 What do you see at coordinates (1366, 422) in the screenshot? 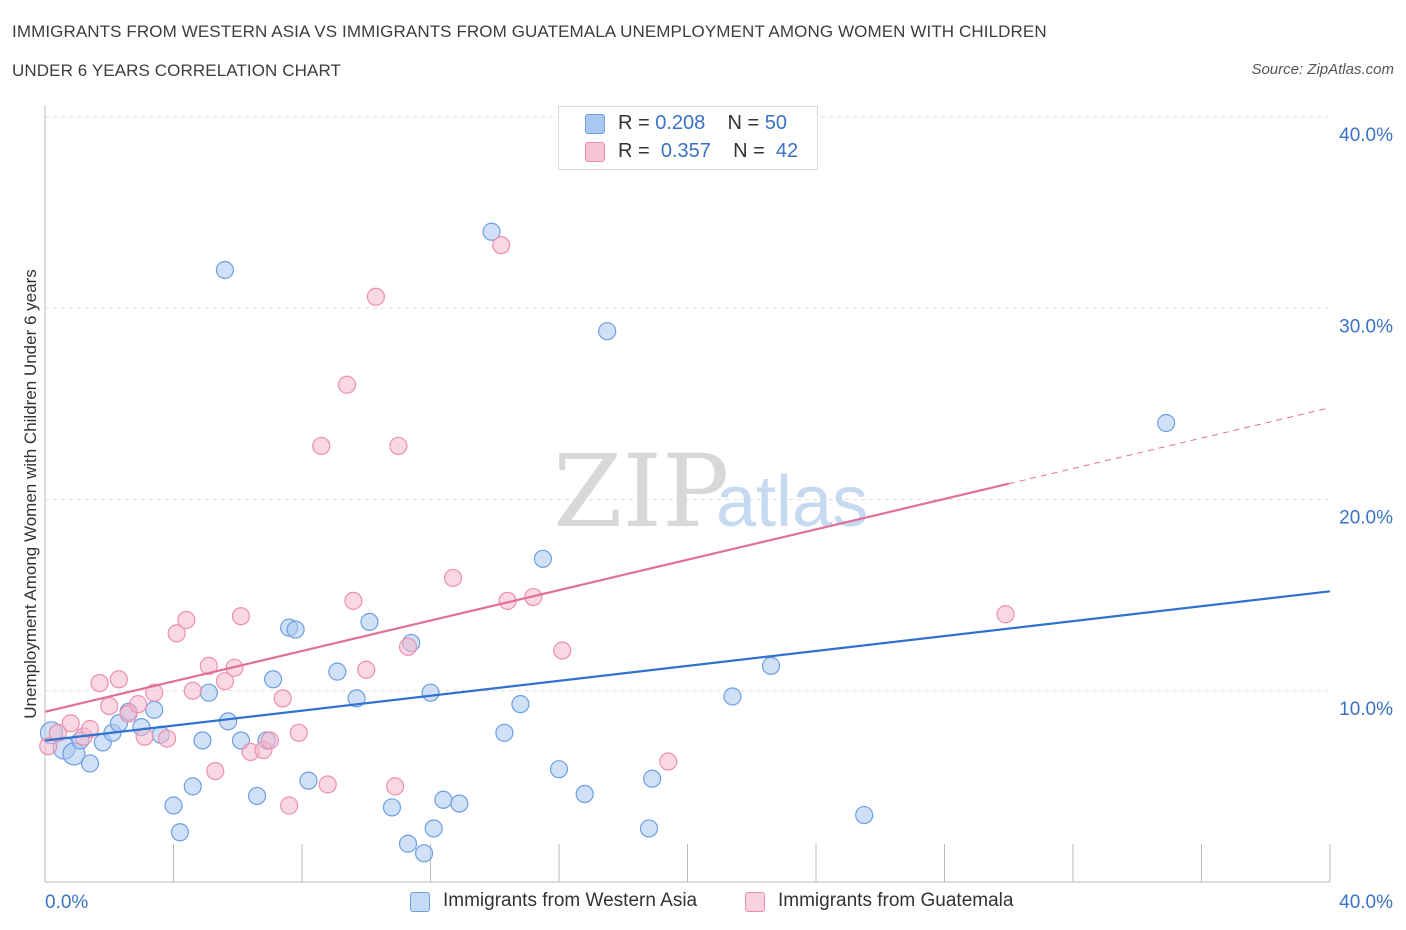
I see `y-tick-labels: 10.0% 20.0% 30.0% 40.0%` at bounding box center [1366, 422].